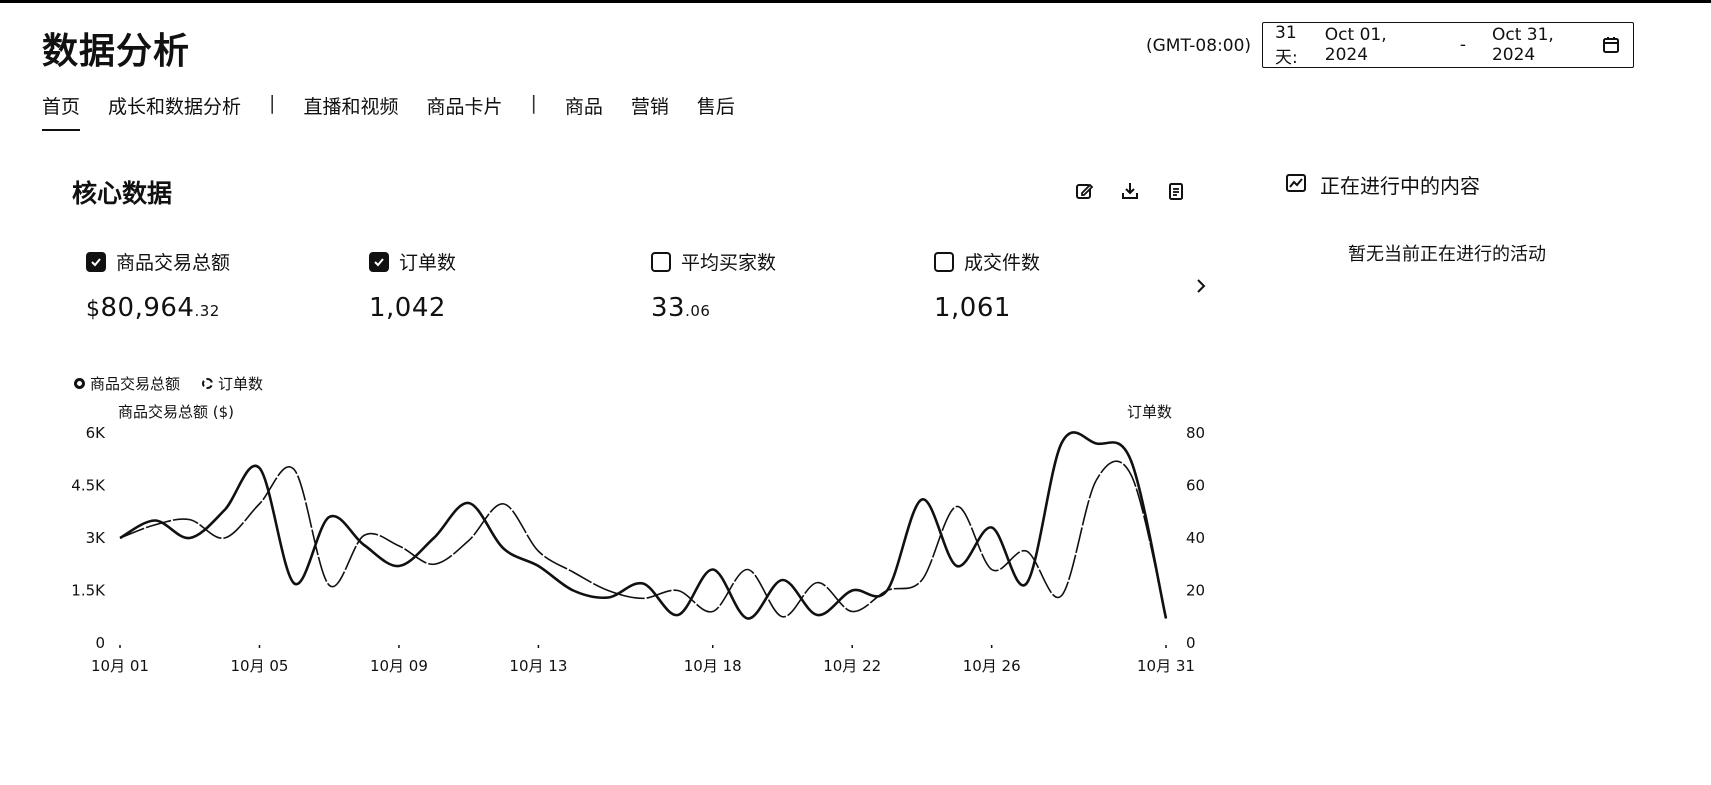  I want to click on right-tick-label: 0, so click(1191, 643).